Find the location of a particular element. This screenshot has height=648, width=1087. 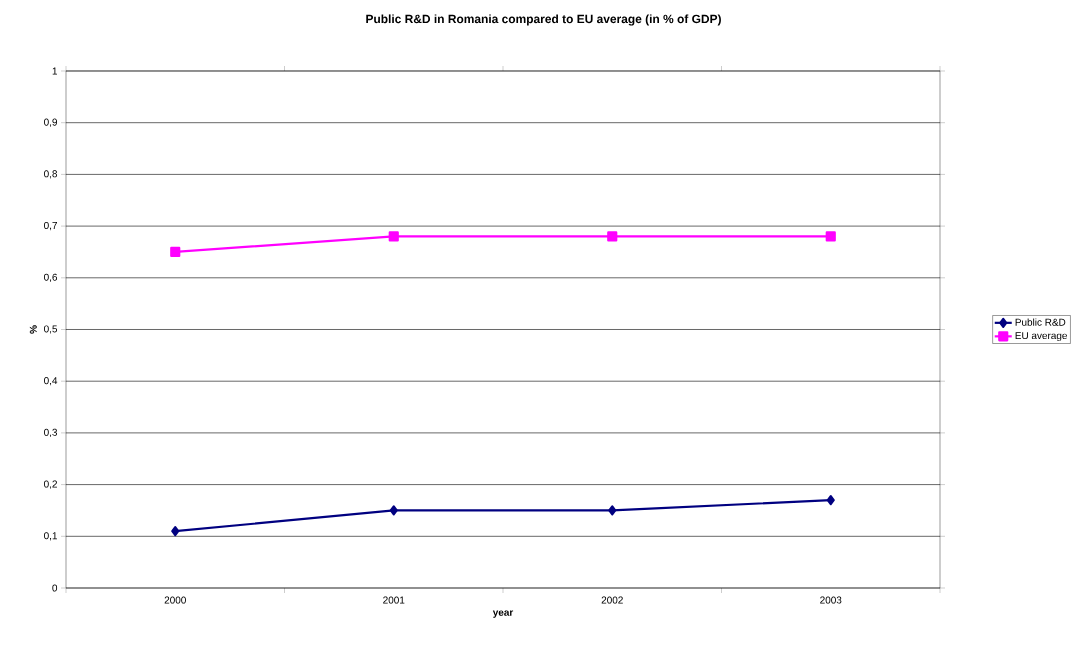

legend-label: EU average is located at coordinates (1041, 337).